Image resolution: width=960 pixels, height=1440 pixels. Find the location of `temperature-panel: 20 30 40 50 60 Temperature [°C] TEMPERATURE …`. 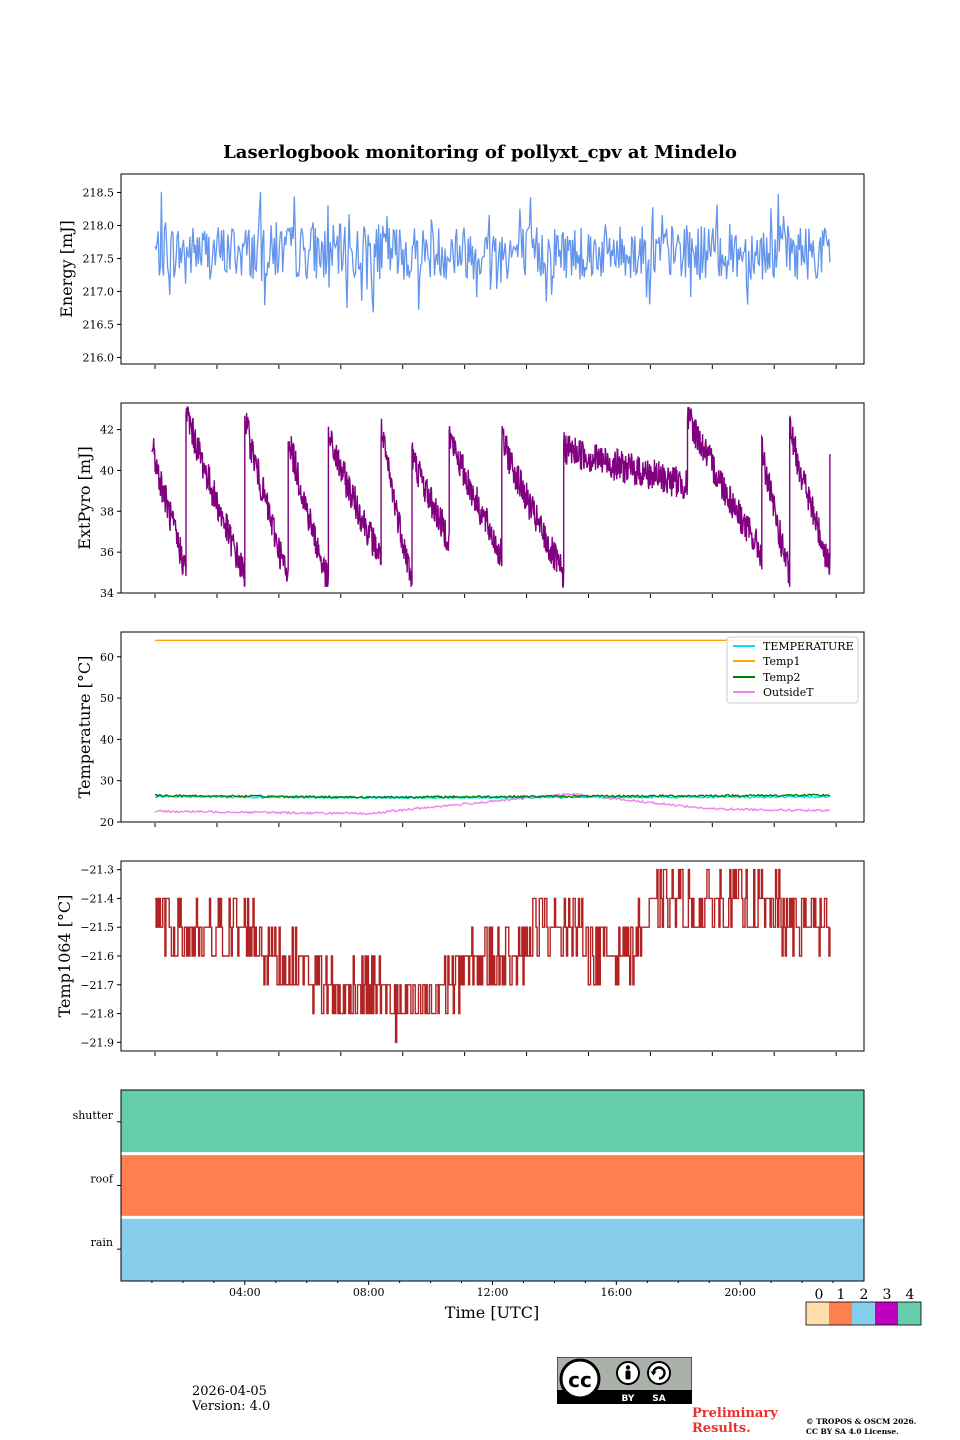

temperature-panel: 20 30 40 50 60 Temperature [°C] TEMPERATURE … is located at coordinates (470, 730).